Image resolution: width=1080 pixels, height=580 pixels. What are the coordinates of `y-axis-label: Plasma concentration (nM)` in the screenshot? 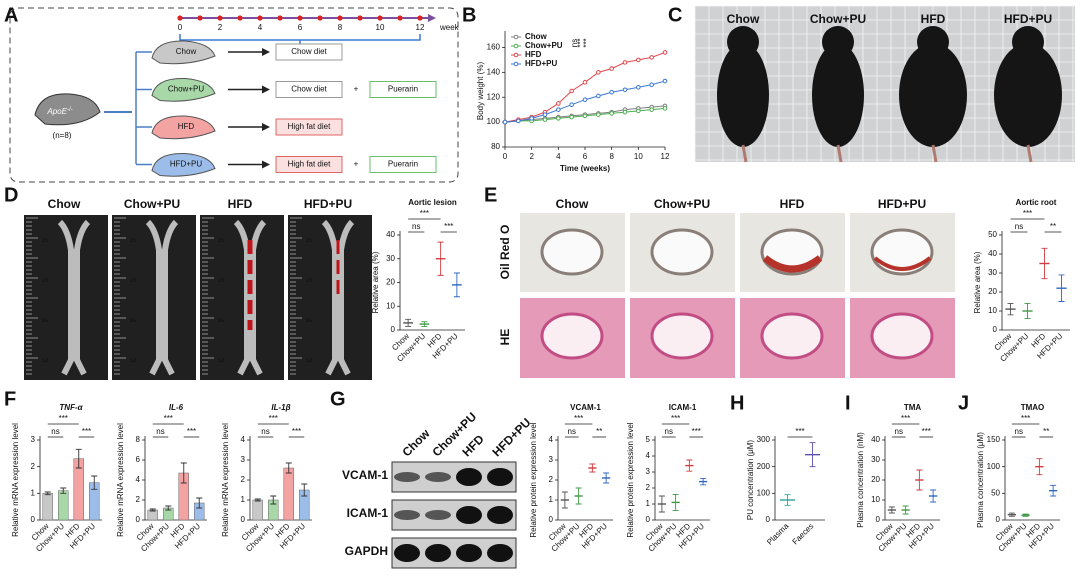 It's located at (860, 480).